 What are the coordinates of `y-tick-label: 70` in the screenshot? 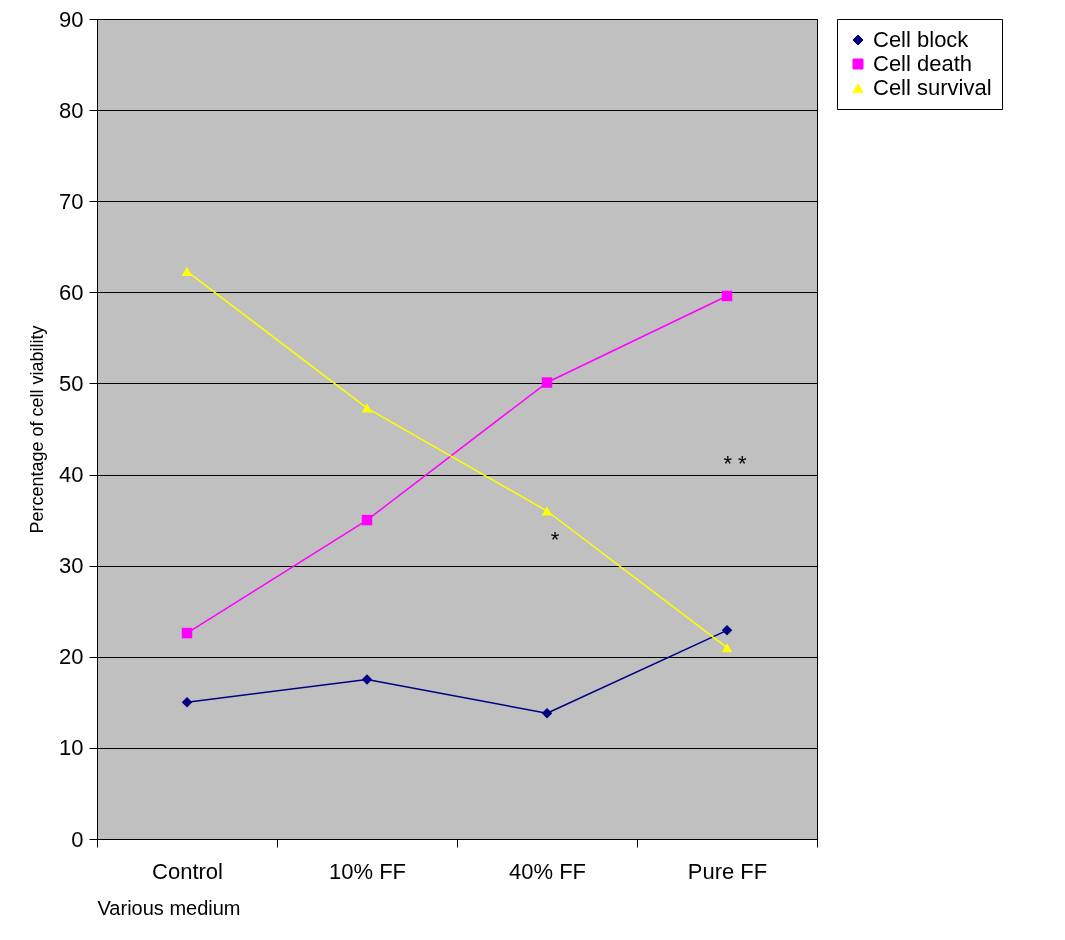 It's located at (71, 201).